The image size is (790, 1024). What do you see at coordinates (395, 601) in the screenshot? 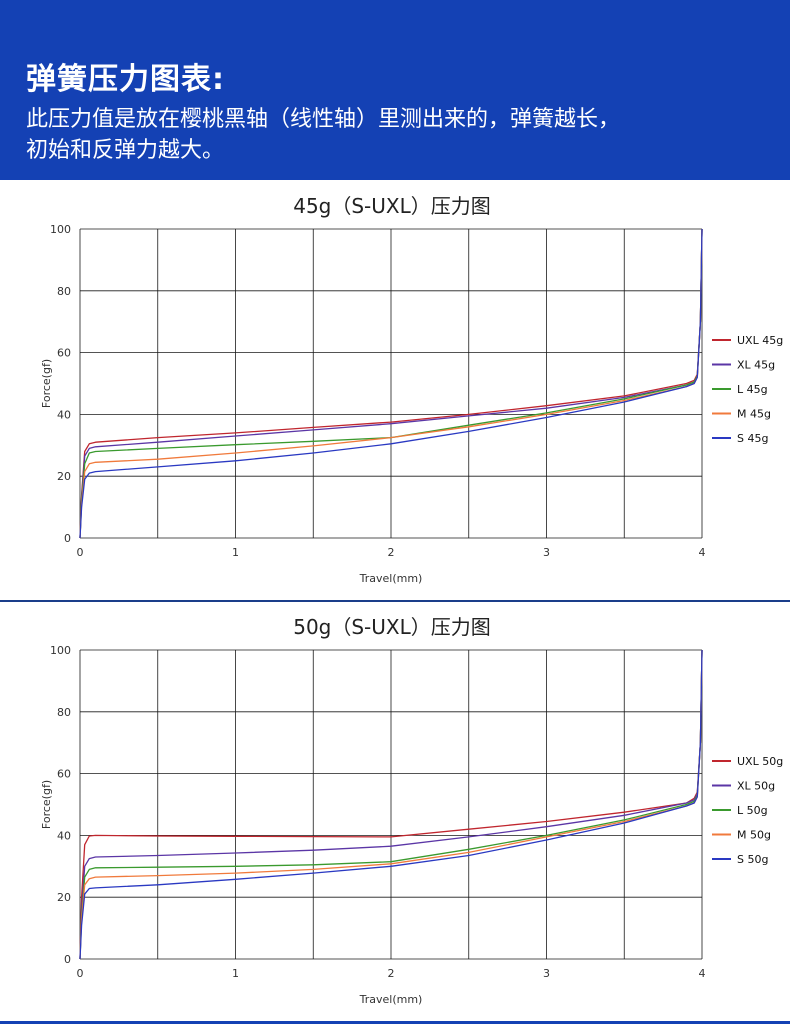
I see `section-divider` at bounding box center [395, 601].